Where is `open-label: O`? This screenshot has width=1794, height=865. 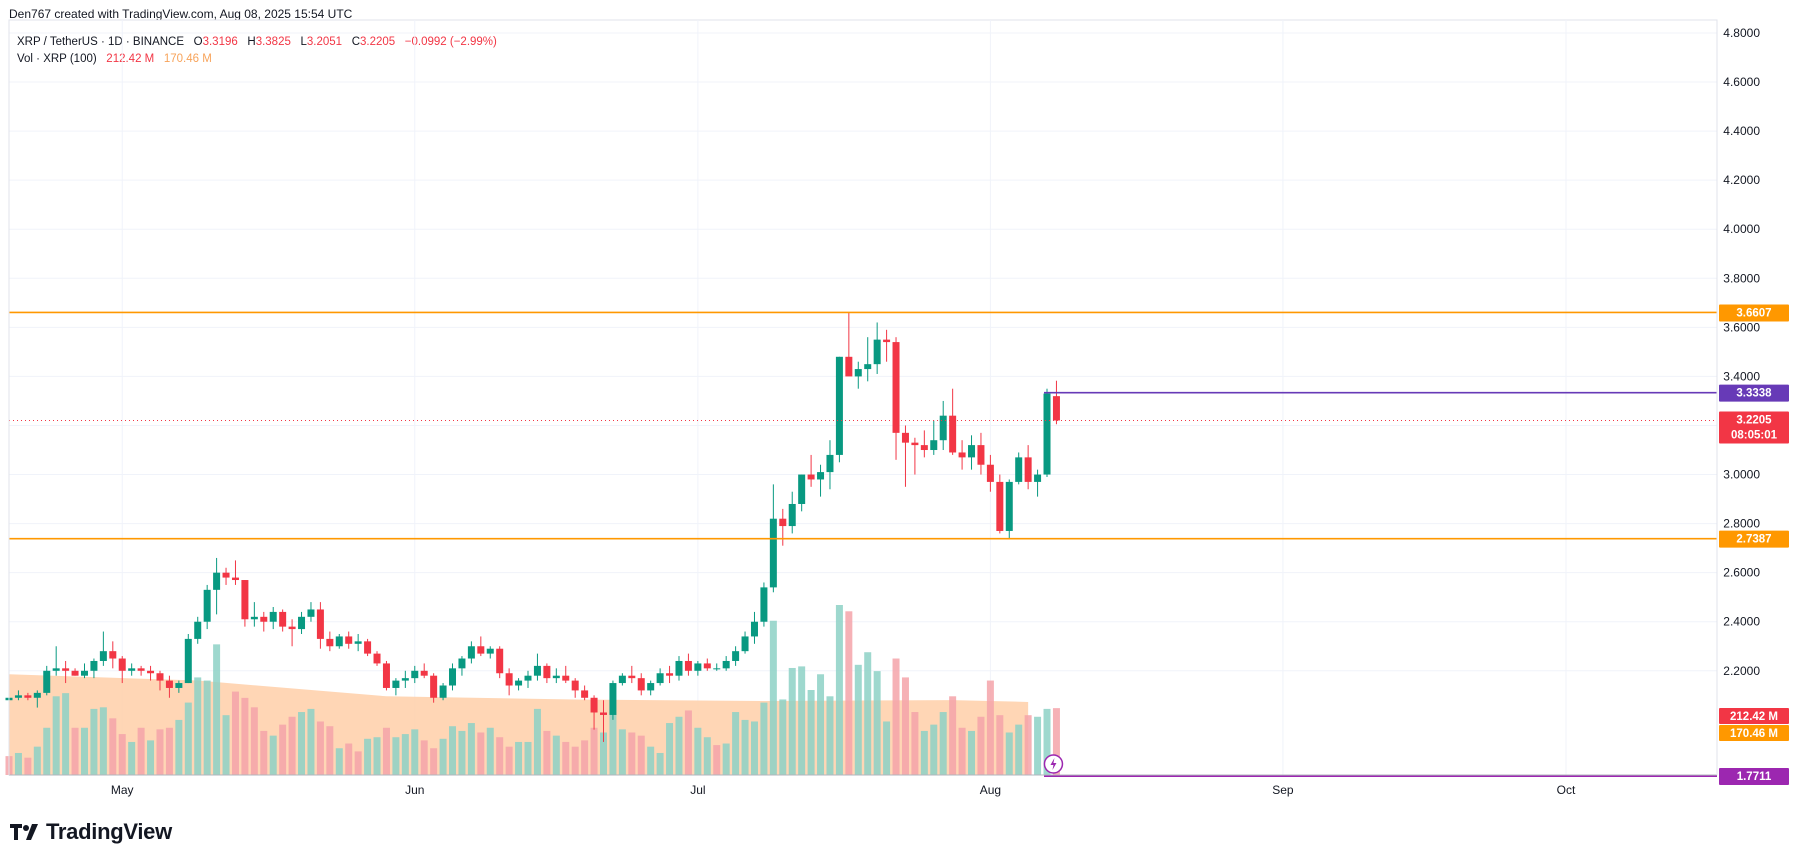
open-label: O is located at coordinates (198, 42).